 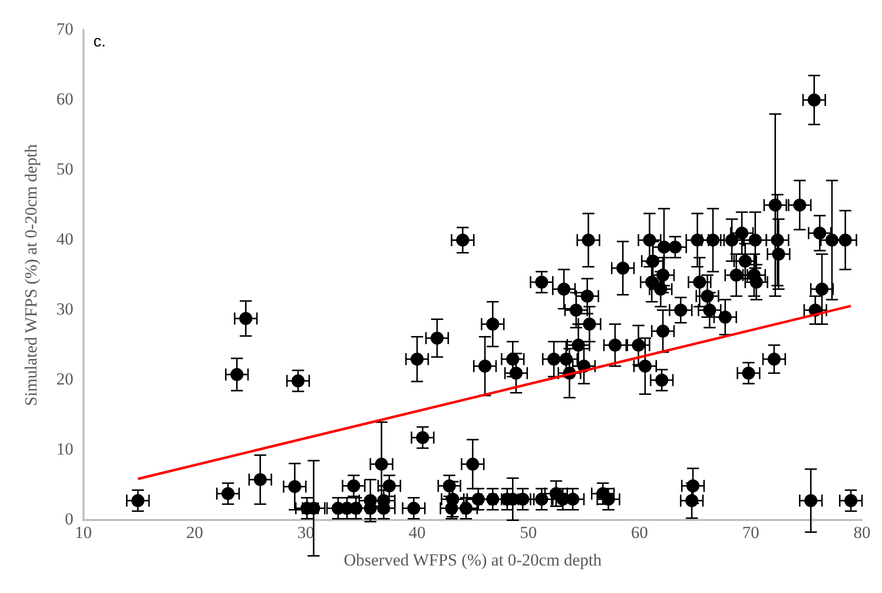 What do you see at coordinates (65, 309) in the screenshot?
I see `y-tick-label: 30` at bounding box center [65, 309].